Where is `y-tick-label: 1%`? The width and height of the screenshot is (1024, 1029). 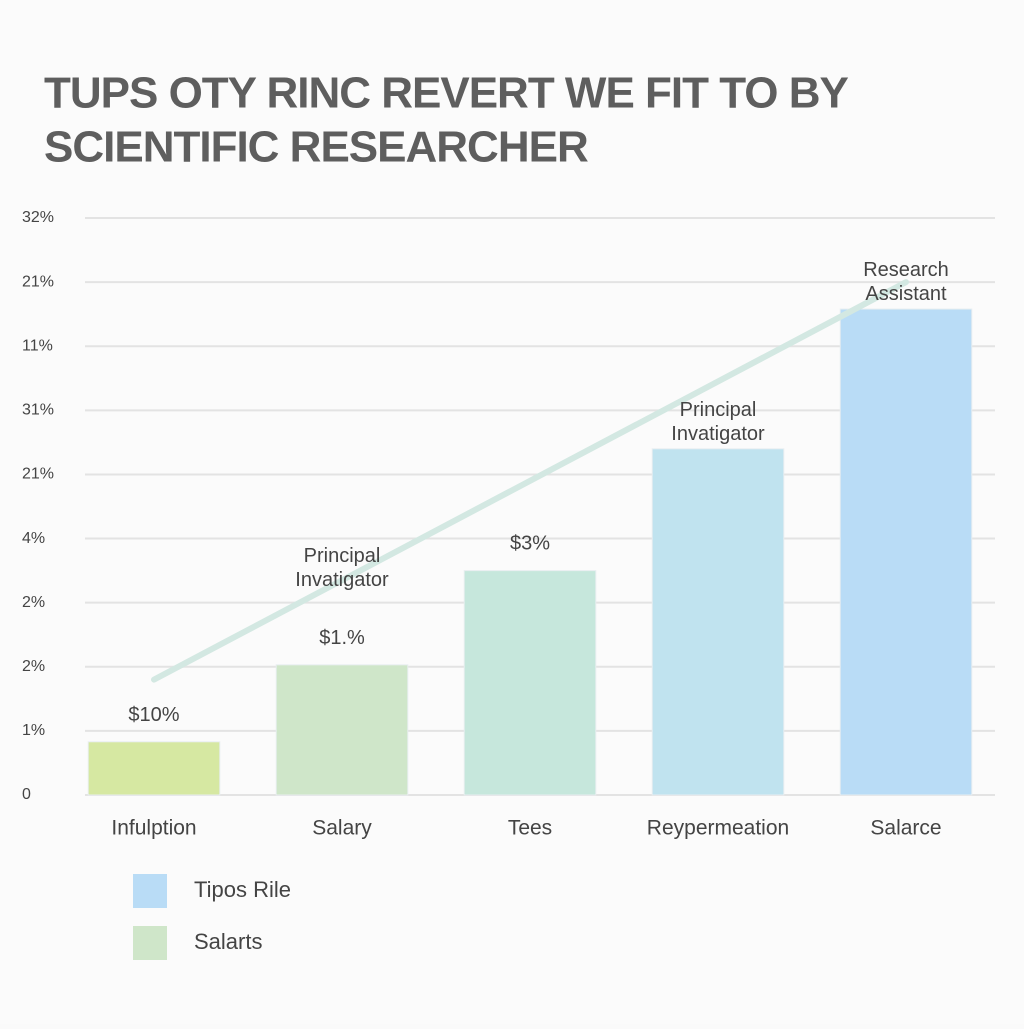 y-tick-label: 1% is located at coordinates (33, 730).